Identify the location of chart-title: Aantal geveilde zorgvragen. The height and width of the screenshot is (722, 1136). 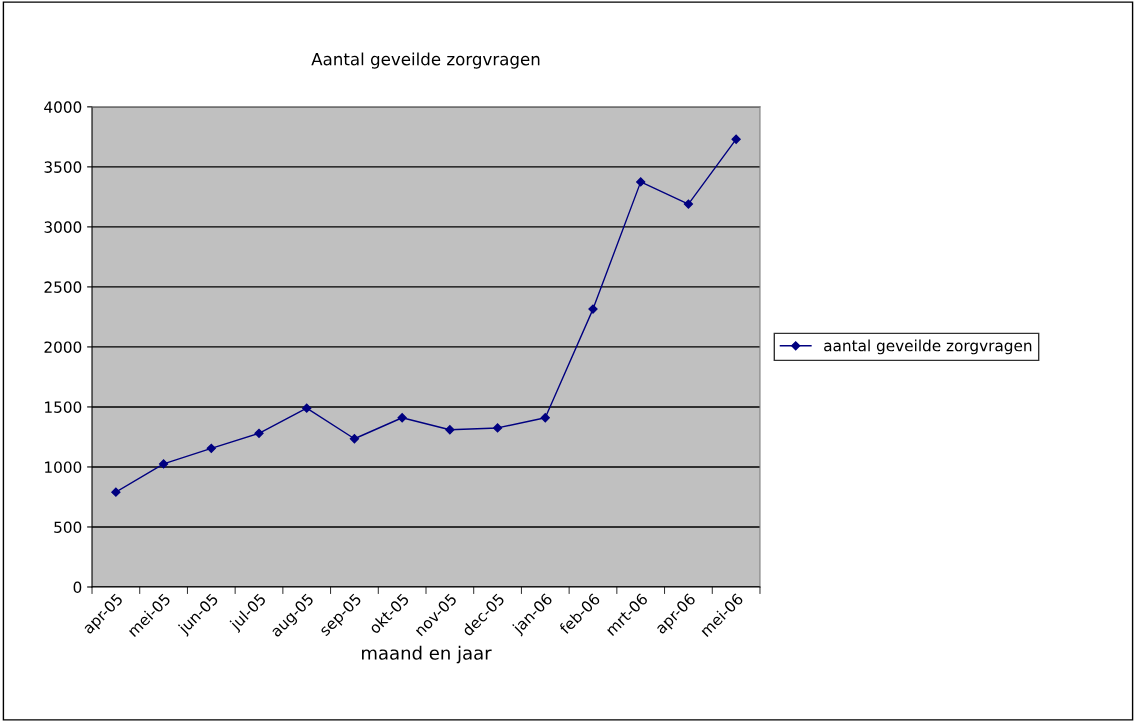
(425, 60).